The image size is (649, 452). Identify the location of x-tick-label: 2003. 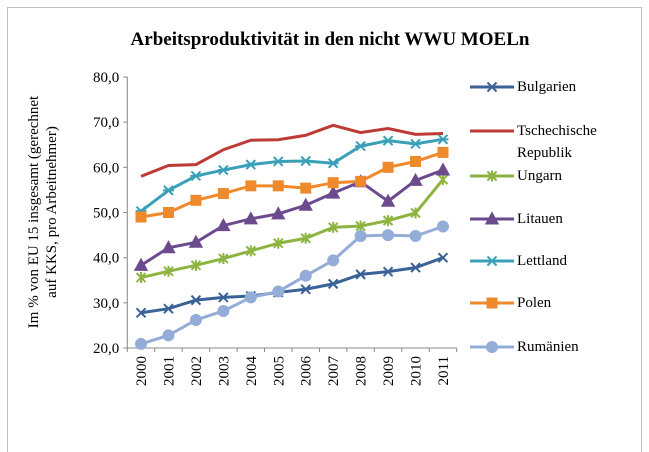
(224, 371).